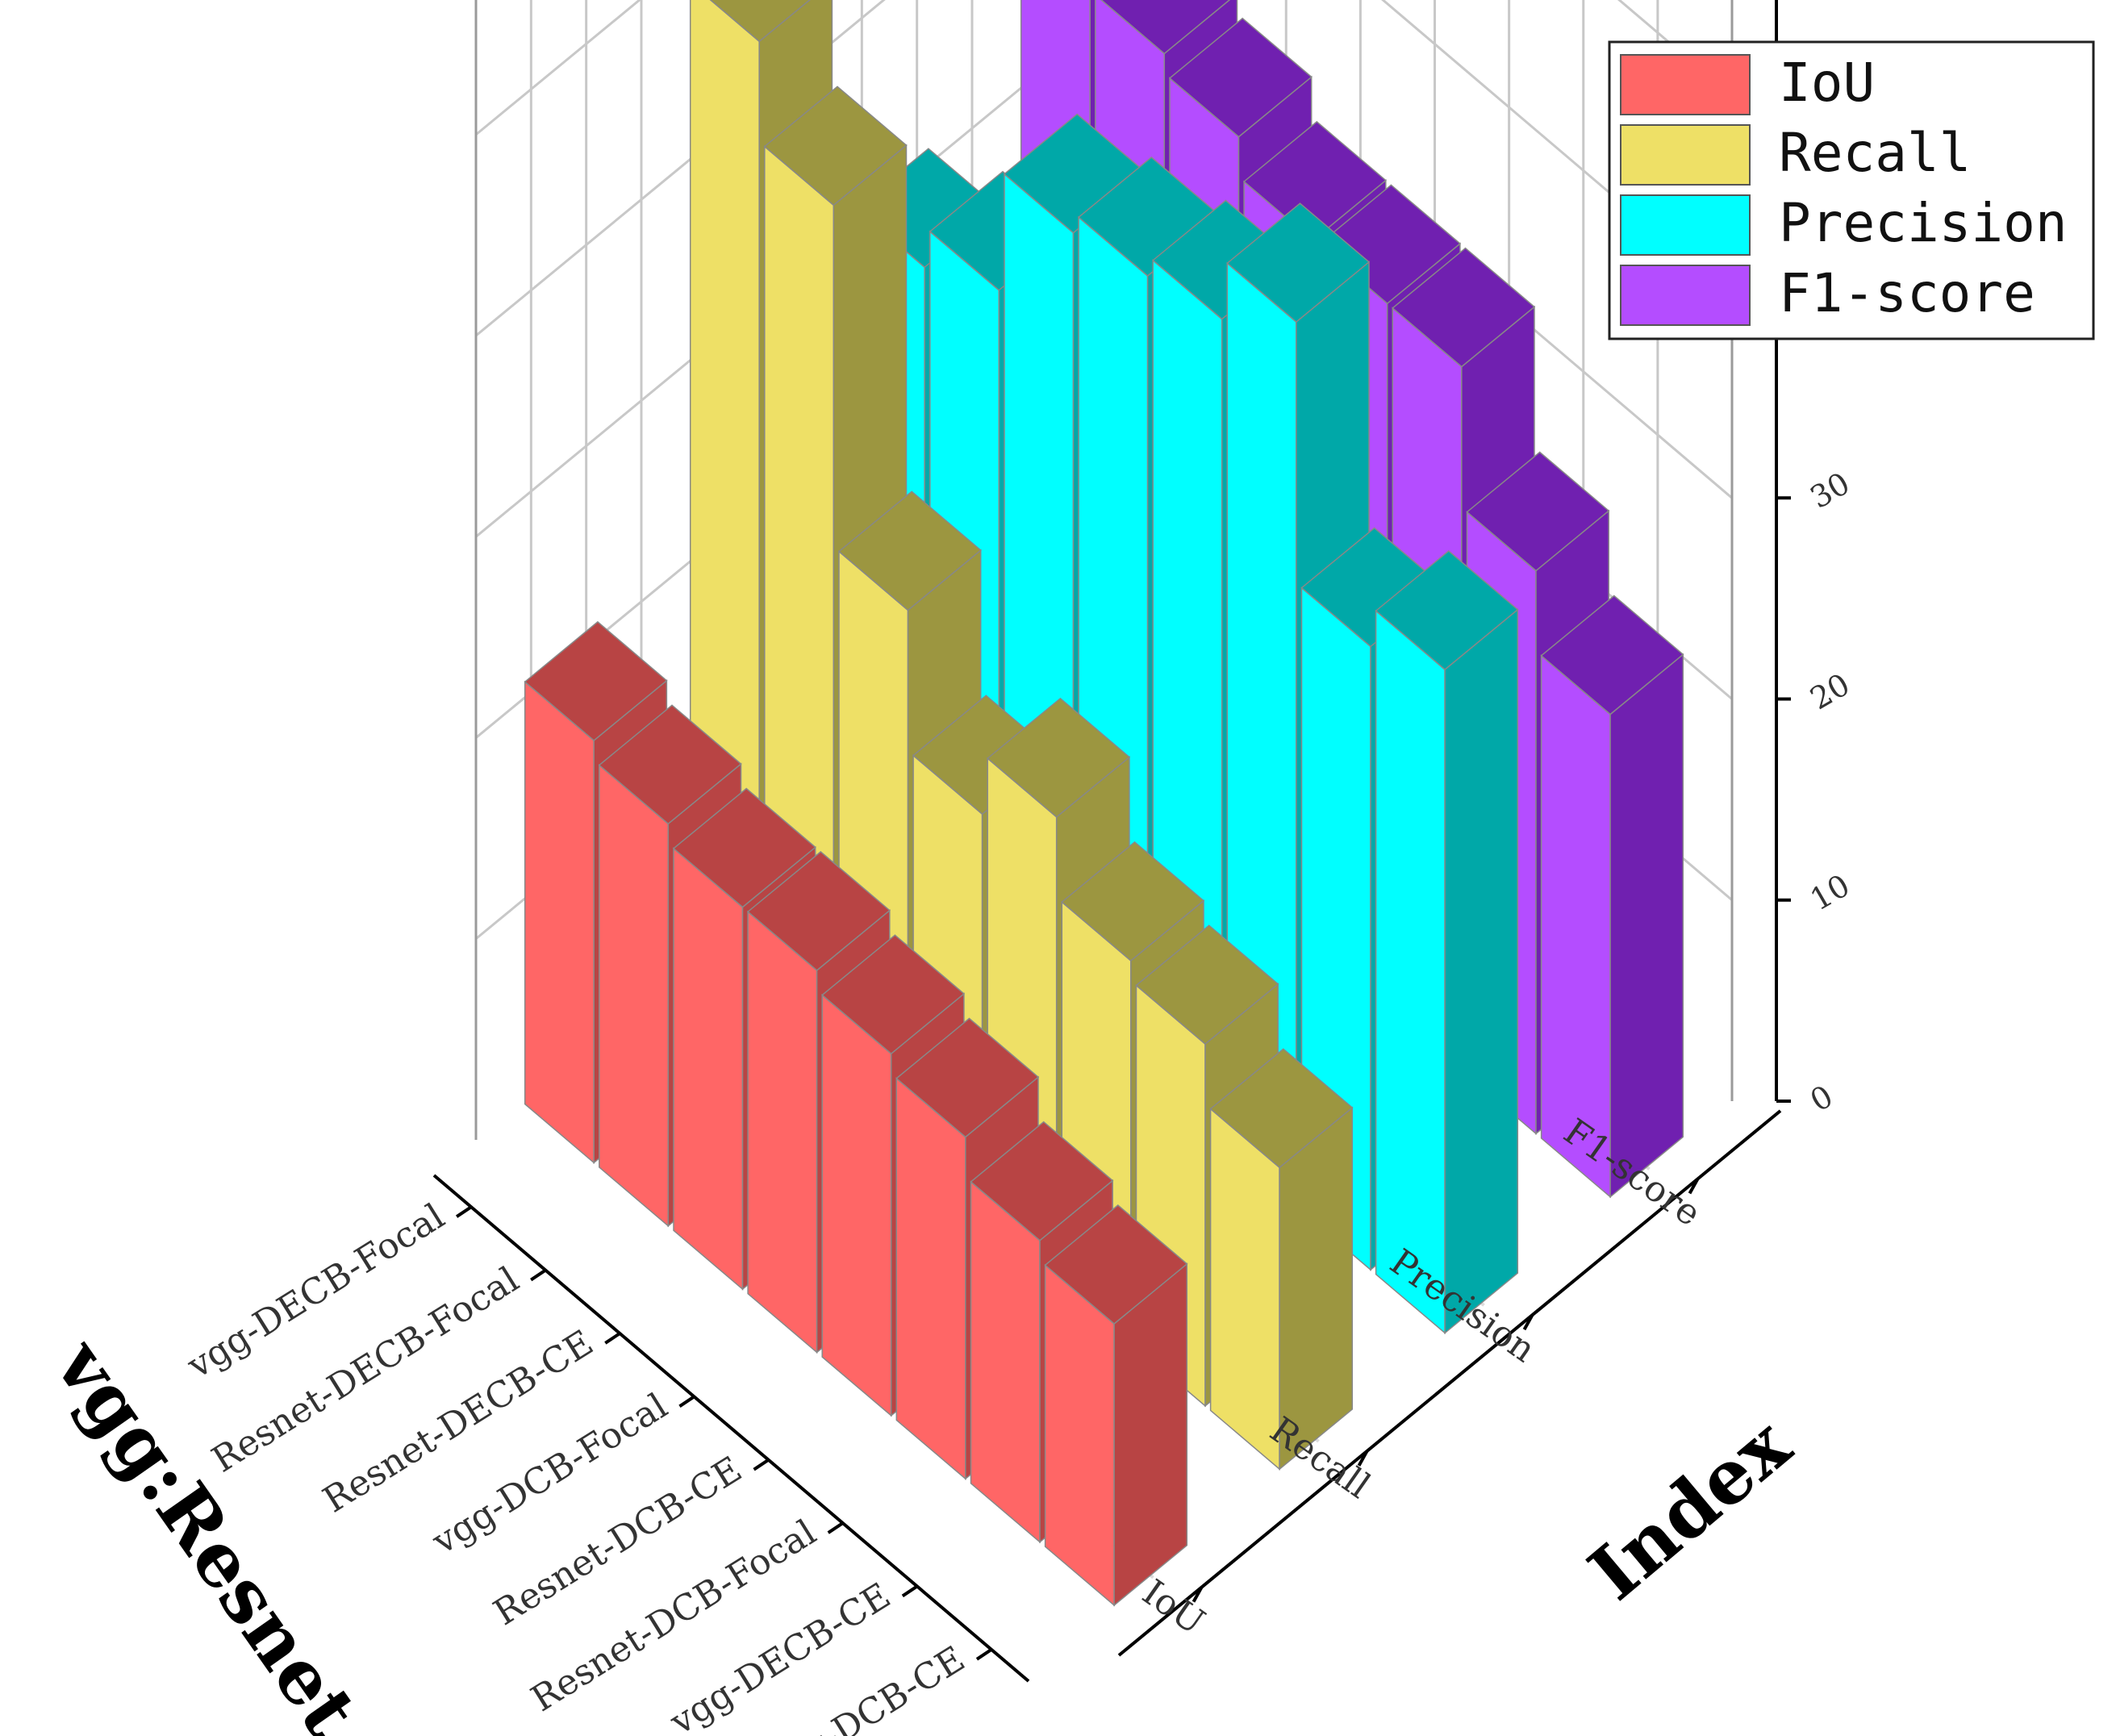  What do you see at coordinates (1830, 691) in the screenshot?
I see `z-tick-label: 20` at bounding box center [1830, 691].